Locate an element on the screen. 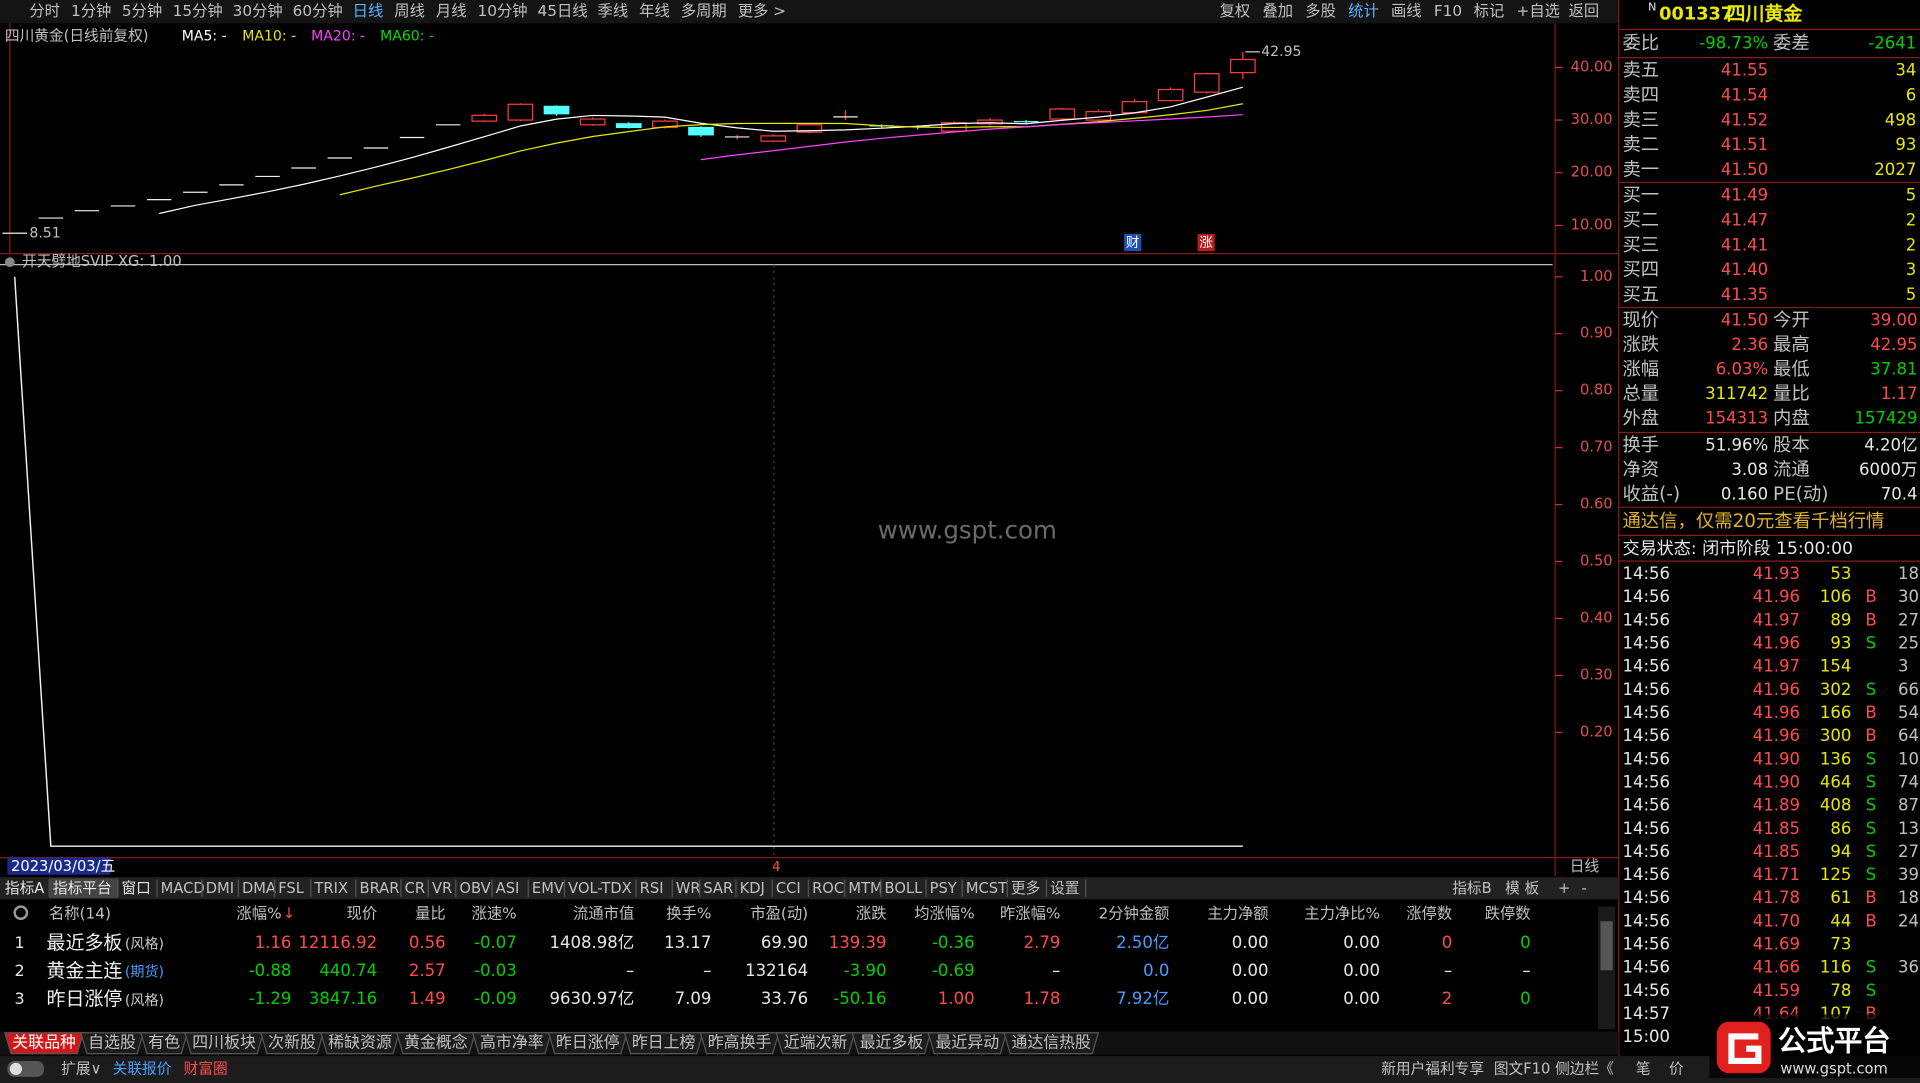  table-header: 2分钟金额 is located at coordinates (1133, 913).